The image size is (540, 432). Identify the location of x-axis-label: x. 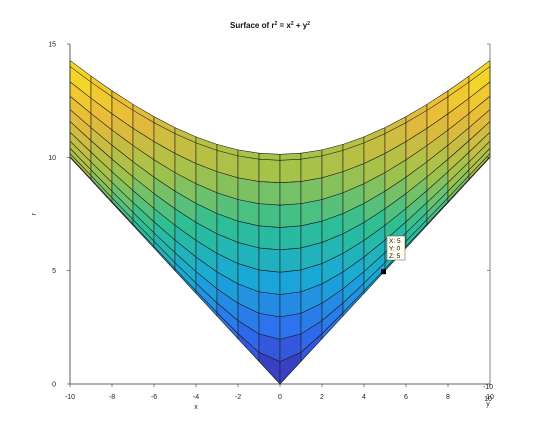
(196, 407).